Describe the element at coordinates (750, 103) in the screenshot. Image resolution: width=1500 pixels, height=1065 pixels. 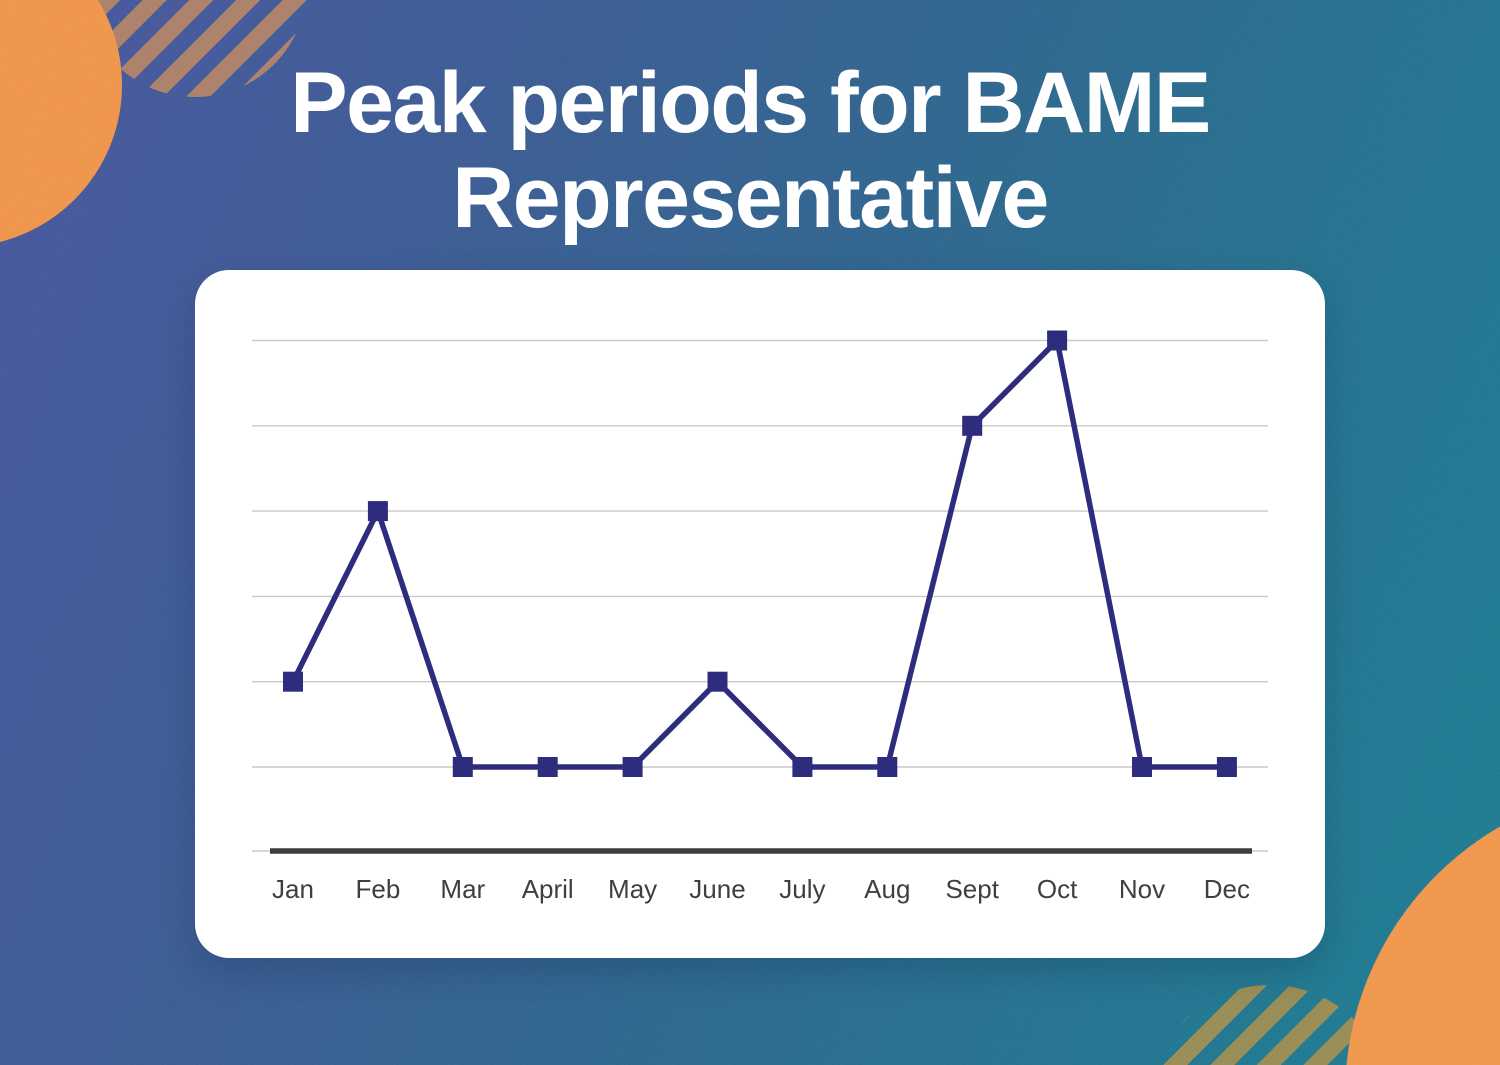
I see `page-title-line-1: Peak periods for BAME` at that location.